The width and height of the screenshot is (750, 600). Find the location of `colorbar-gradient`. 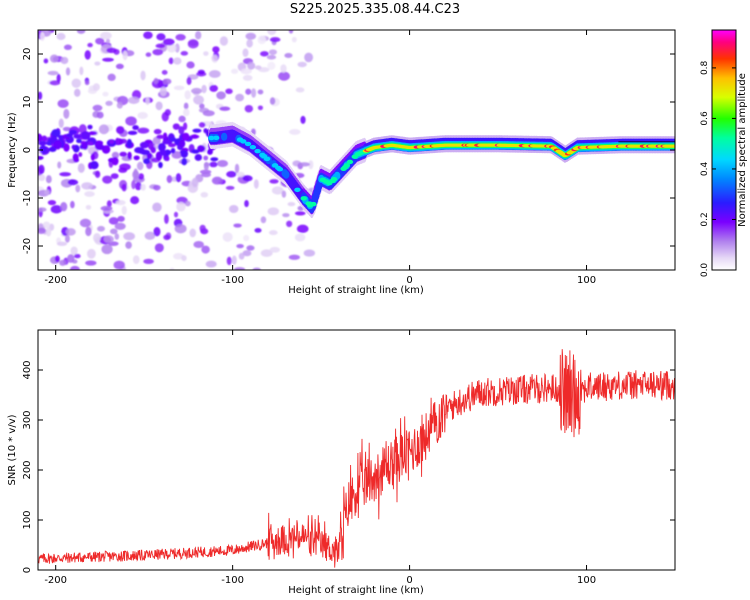

colorbar-gradient is located at coordinates (724, 150).